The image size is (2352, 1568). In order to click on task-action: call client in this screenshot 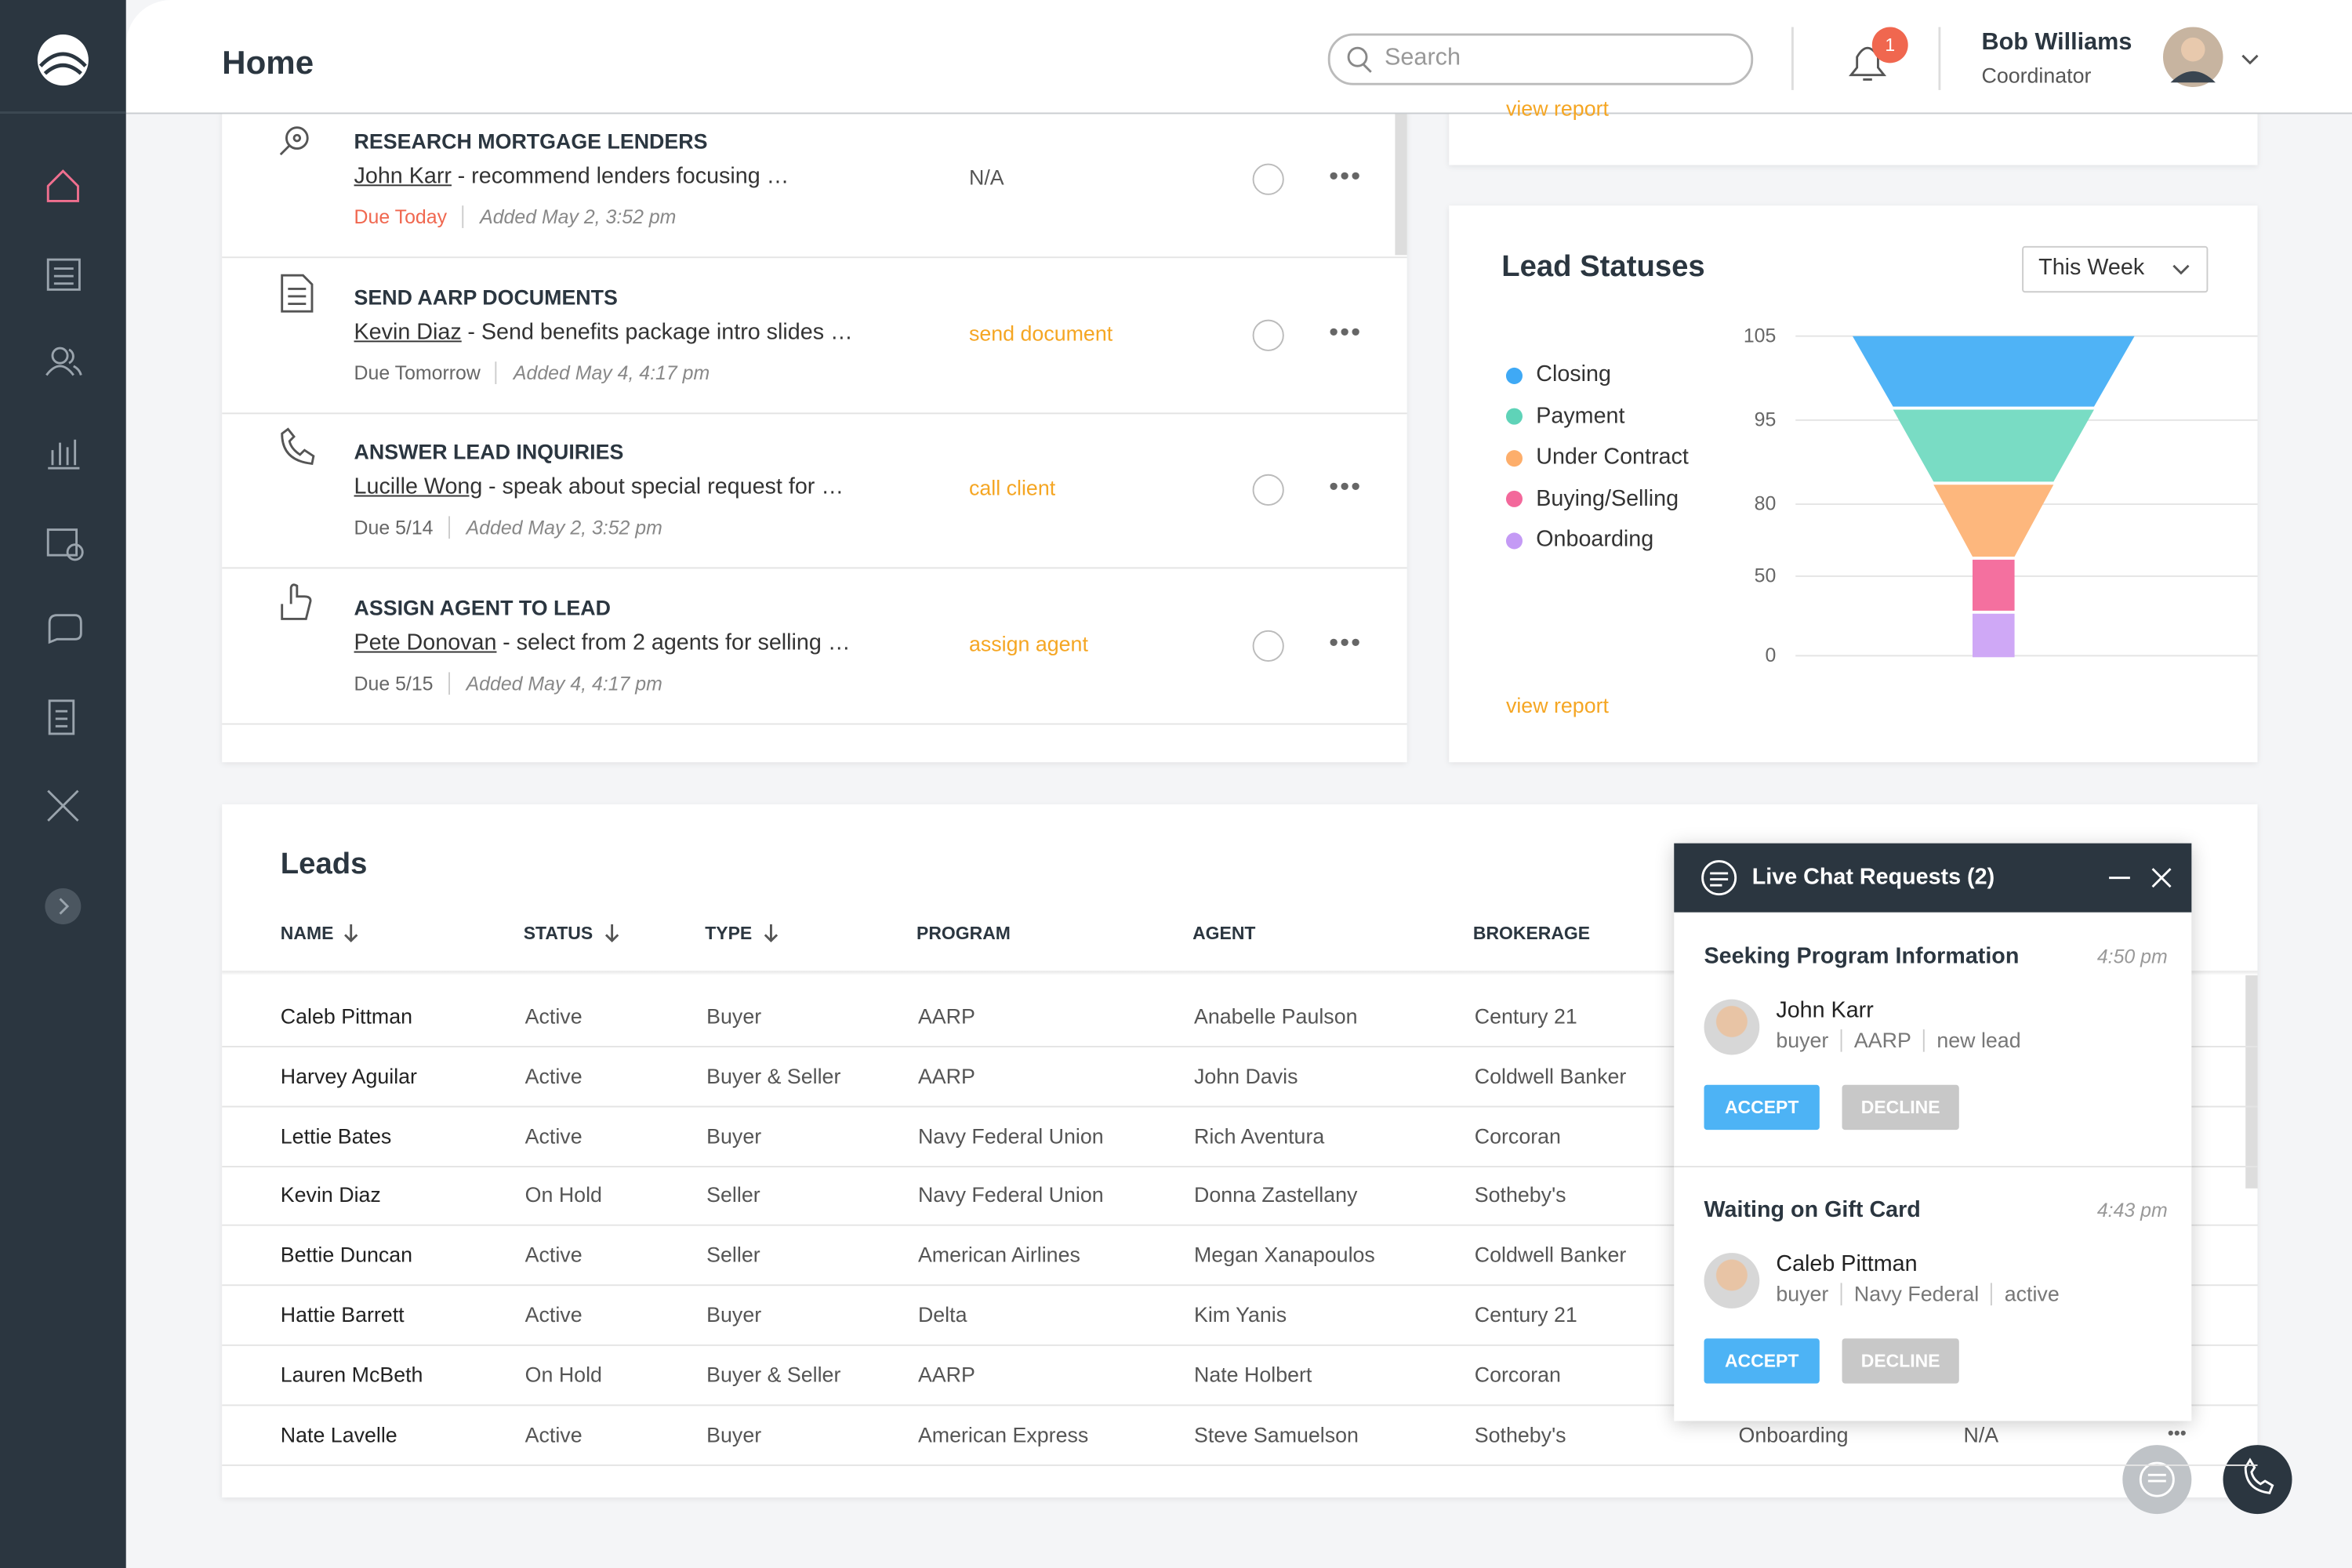, I will do `click(1012, 487)`.